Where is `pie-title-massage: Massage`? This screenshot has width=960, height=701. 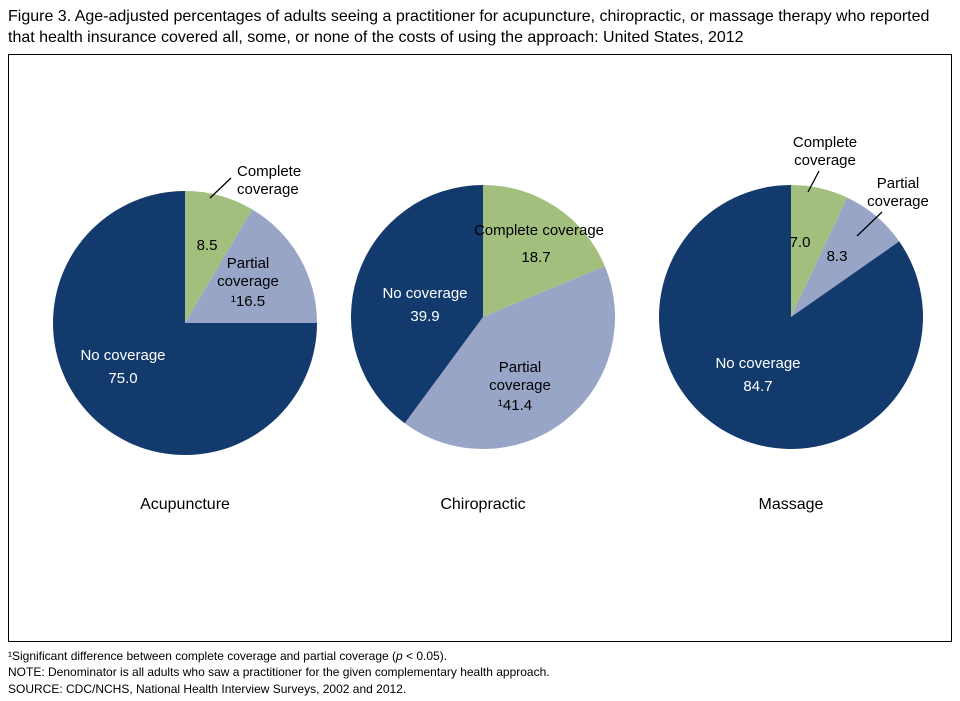
pie-title-massage: Massage is located at coordinates (791, 504).